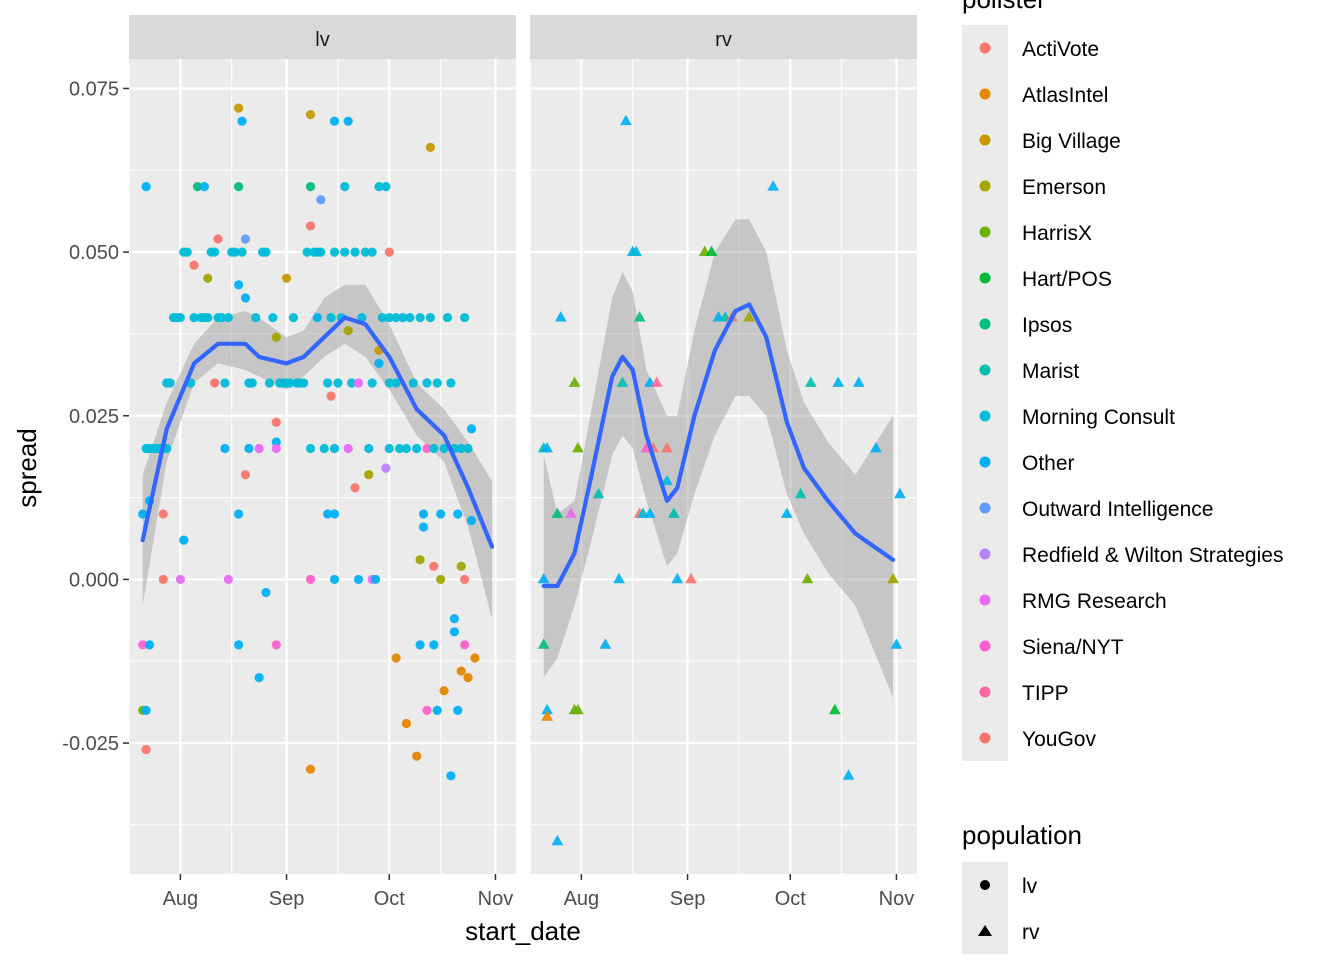 Image resolution: width=1344 pixels, height=960 pixels. Describe the element at coordinates (985, 908) in the screenshot. I see `legend-population-key-background` at that location.